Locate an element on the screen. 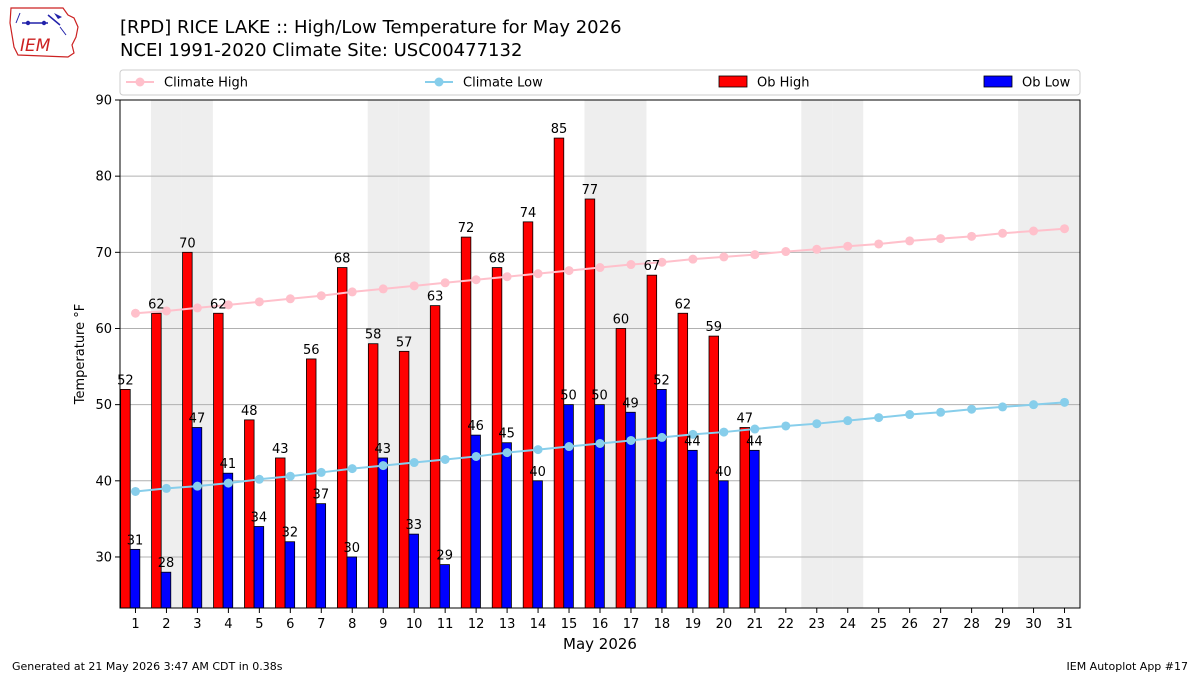 The image size is (1200, 675). x-tick-label: 31 is located at coordinates (1064, 624).